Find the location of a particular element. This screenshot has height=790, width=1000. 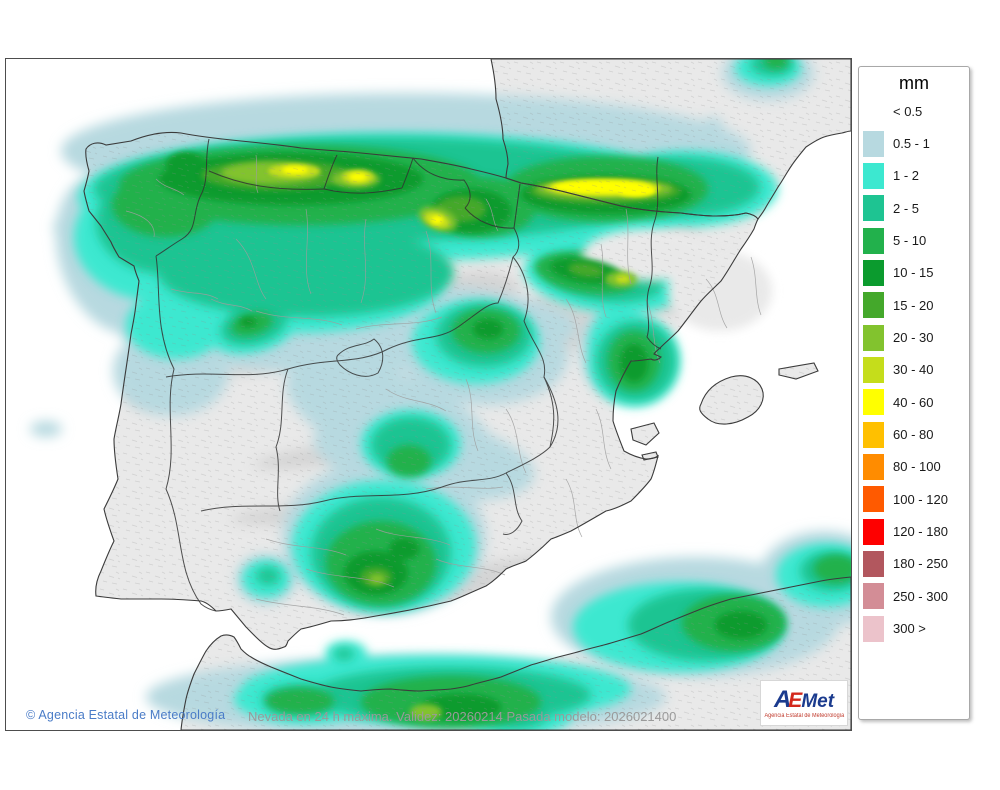

legend-row: 5 - 10 is located at coordinates (914, 240).